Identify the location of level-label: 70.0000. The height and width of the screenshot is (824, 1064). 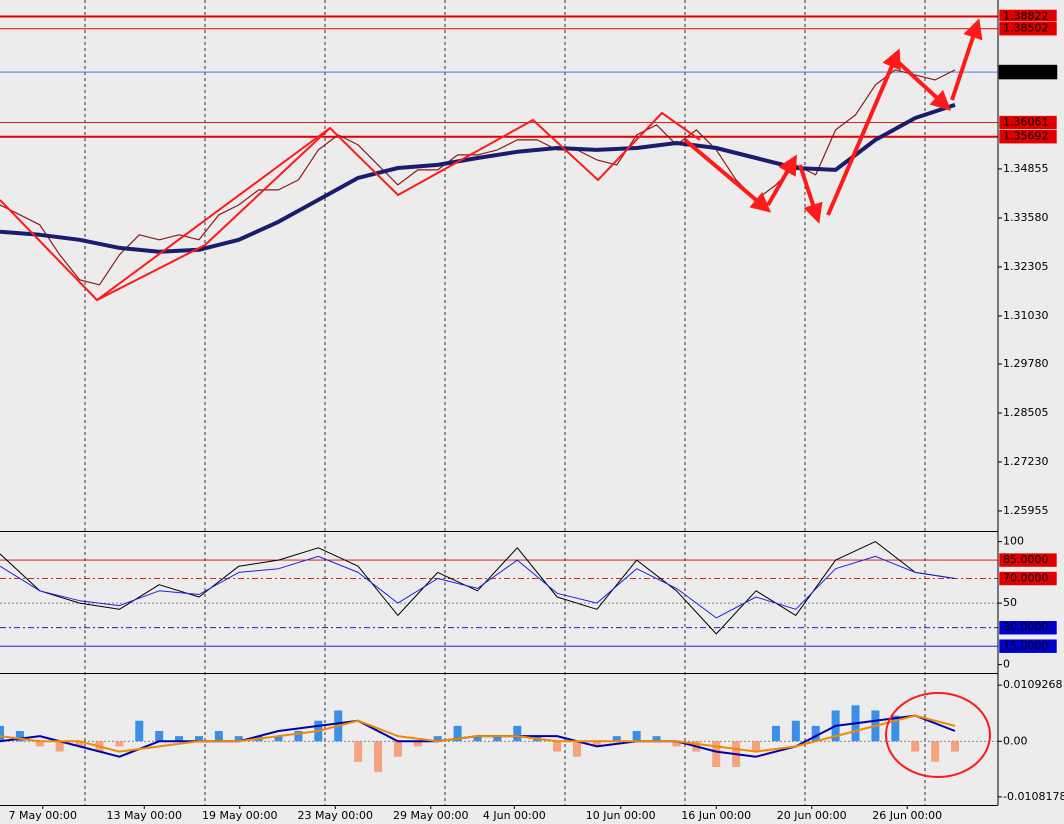
(1026, 578).